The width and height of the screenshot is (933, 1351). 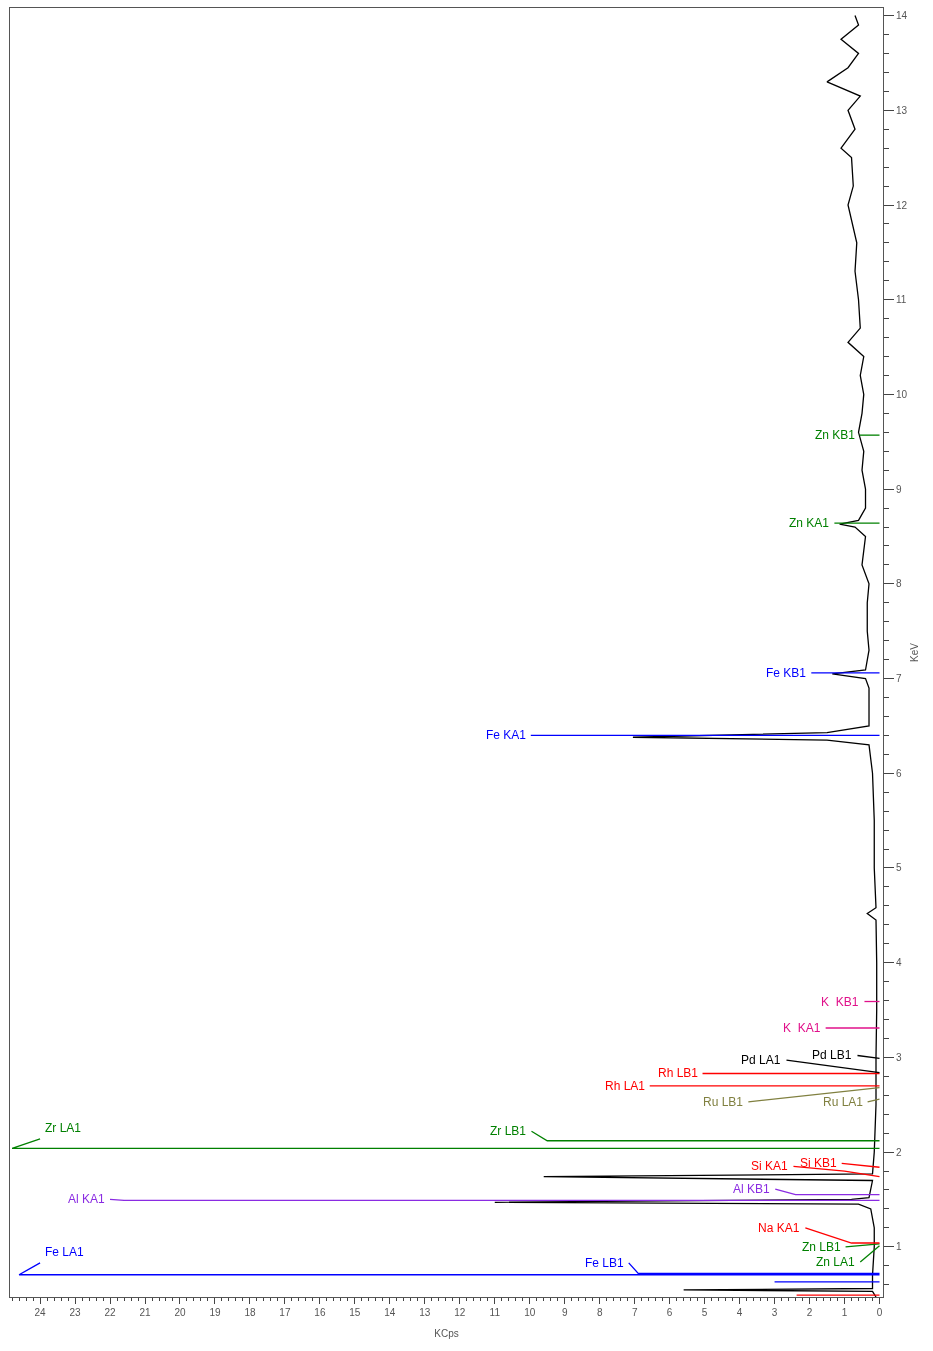 I want to click on y-tick-label: 1, so click(x=899, y=1247).